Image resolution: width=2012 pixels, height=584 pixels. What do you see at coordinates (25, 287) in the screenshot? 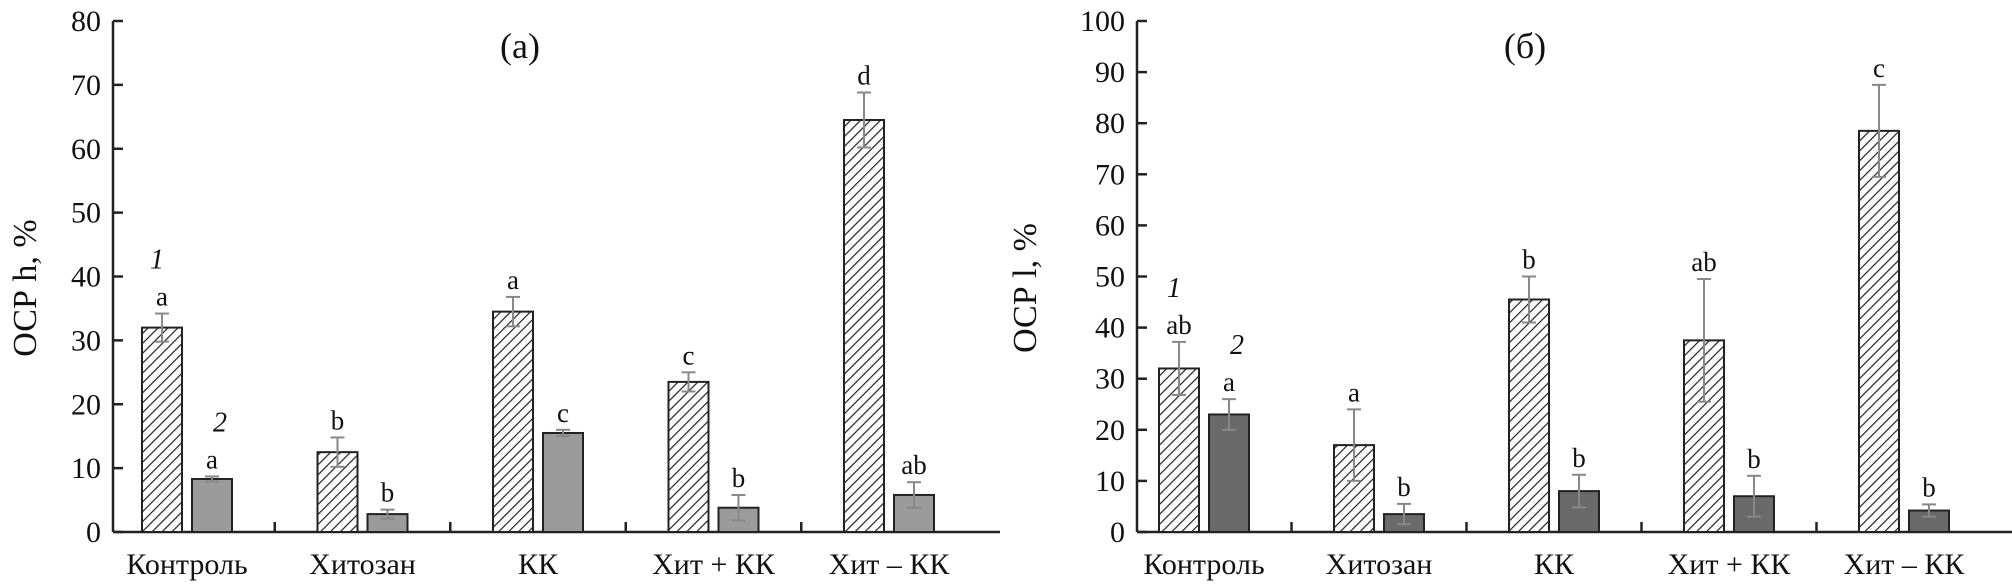
I see `y-axis-label: ОСР h, %` at bounding box center [25, 287].